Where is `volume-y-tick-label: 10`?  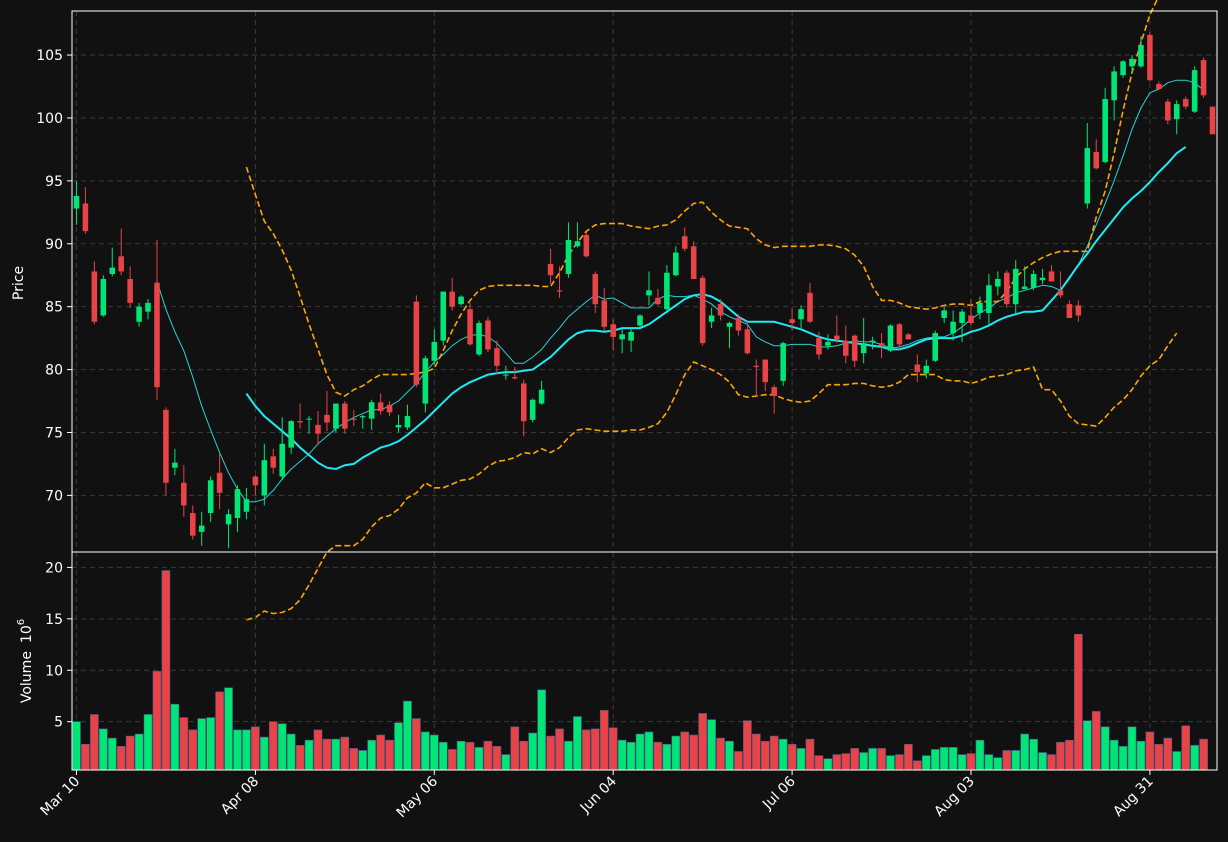
volume-y-tick-label: 10 is located at coordinates (54, 671).